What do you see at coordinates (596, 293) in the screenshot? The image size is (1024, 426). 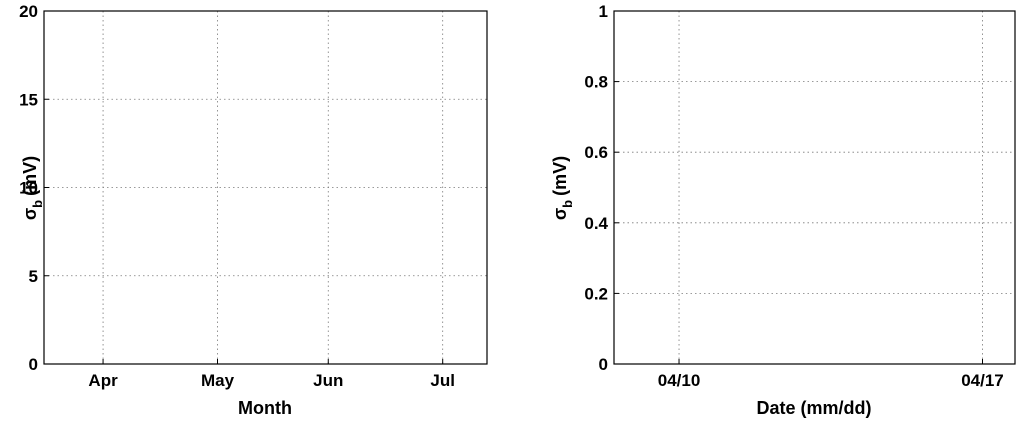 I see `right-y-tick-label: 0.2` at bounding box center [596, 293].